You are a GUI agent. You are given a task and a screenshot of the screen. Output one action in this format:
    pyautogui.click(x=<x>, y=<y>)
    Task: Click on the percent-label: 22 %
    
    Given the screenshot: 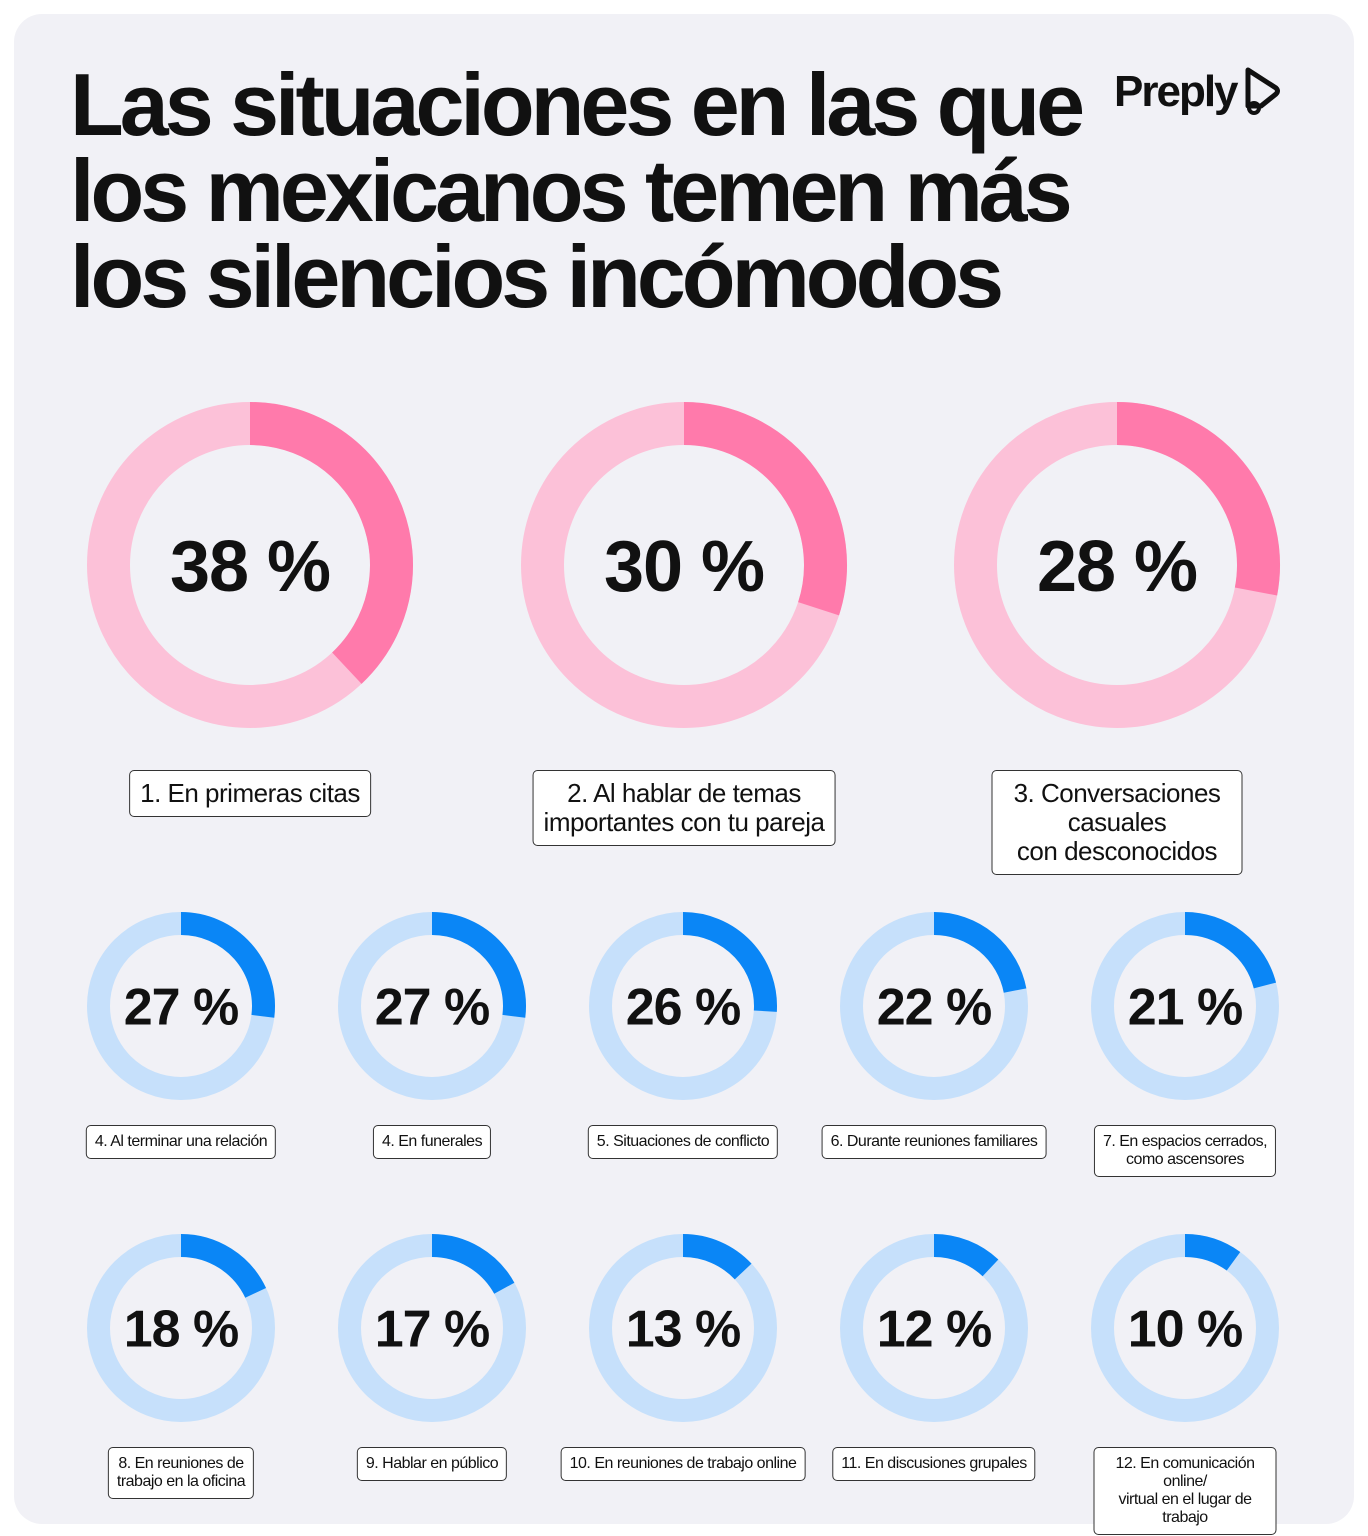 What is the action you would take?
    pyautogui.click(x=934, y=1008)
    